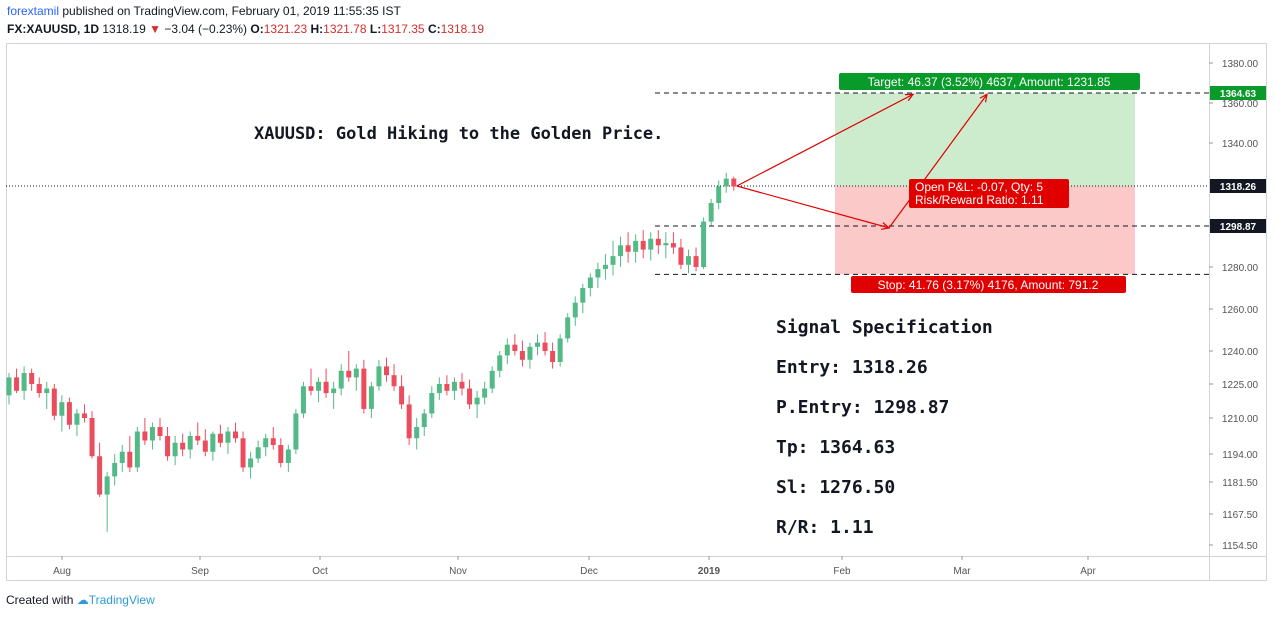  I want to click on y-tick-label: 1340.00, so click(1240, 144).